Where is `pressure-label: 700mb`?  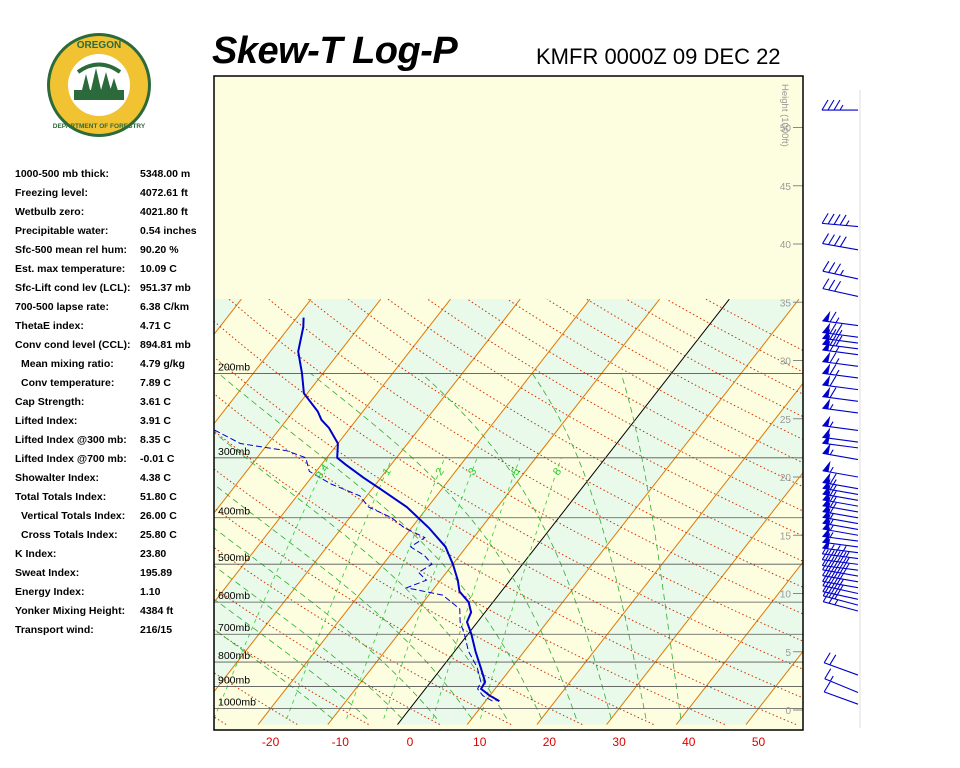 pressure-label: 700mb is located at coordinates (234, 628).